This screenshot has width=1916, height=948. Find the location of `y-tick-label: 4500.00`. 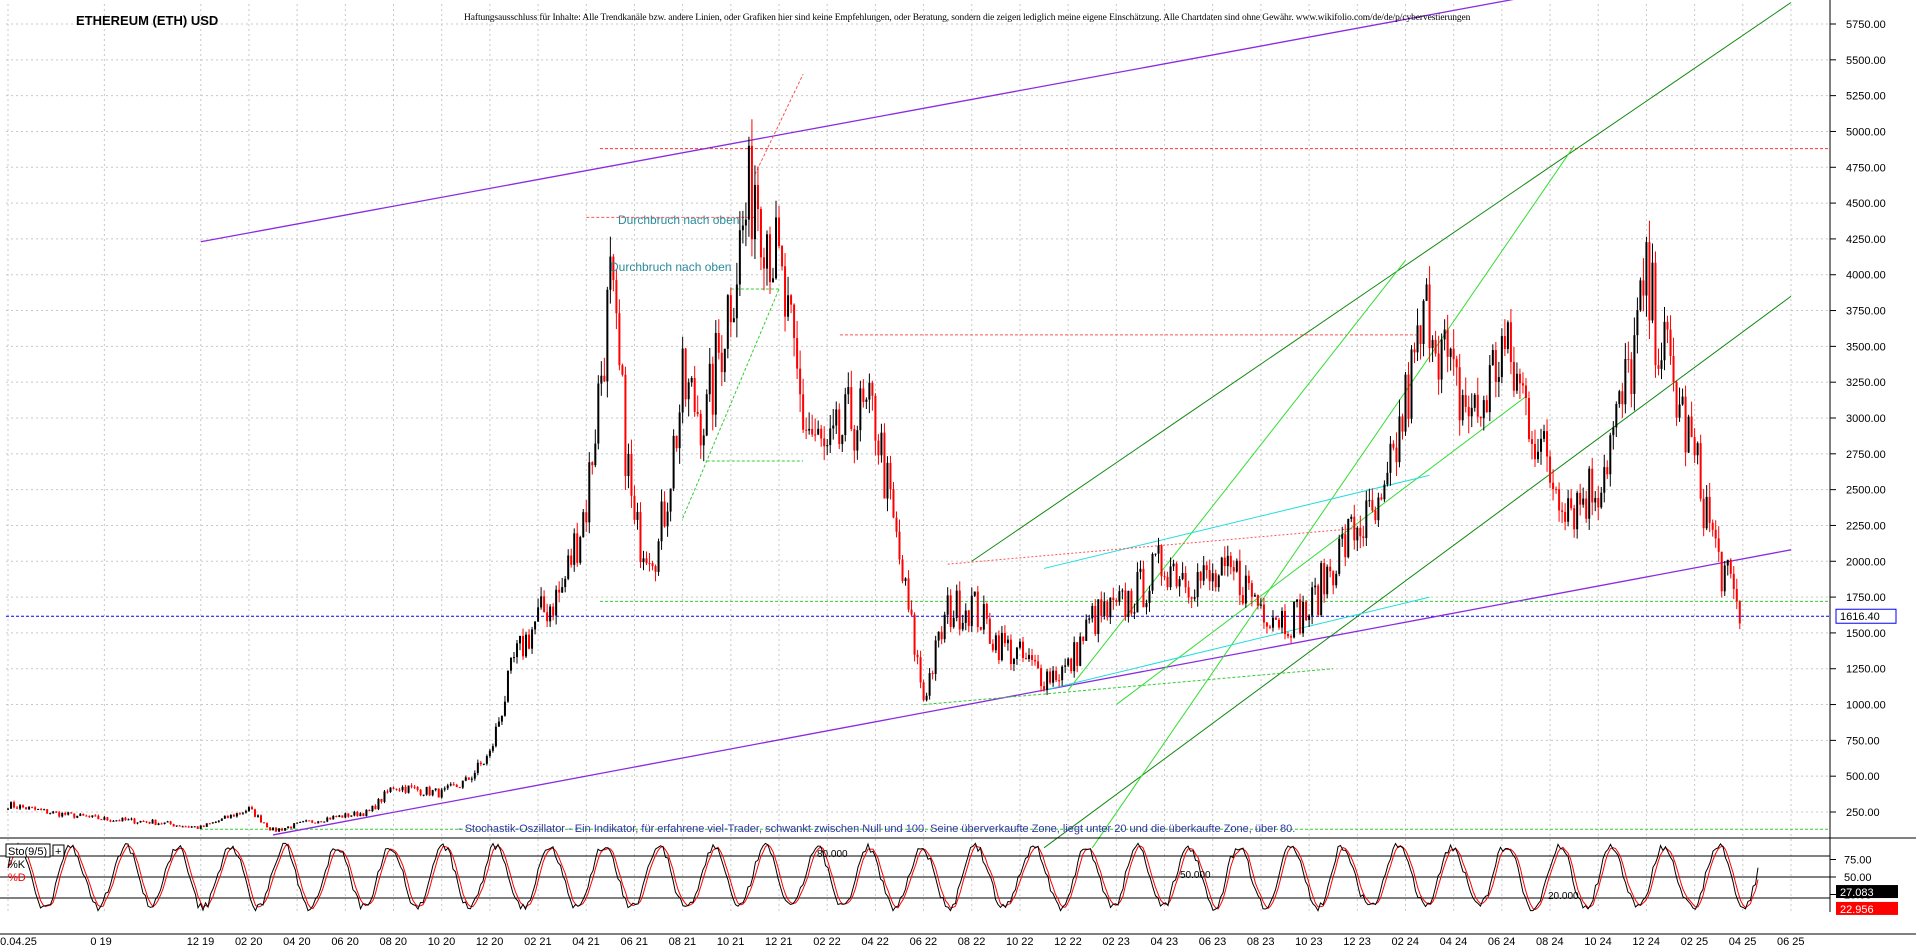

y-tick-label: 4500.00 is located at coordinates (1866, 204).